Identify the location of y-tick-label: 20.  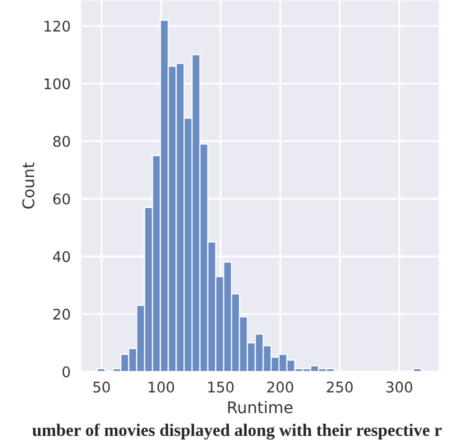
(61, 314).